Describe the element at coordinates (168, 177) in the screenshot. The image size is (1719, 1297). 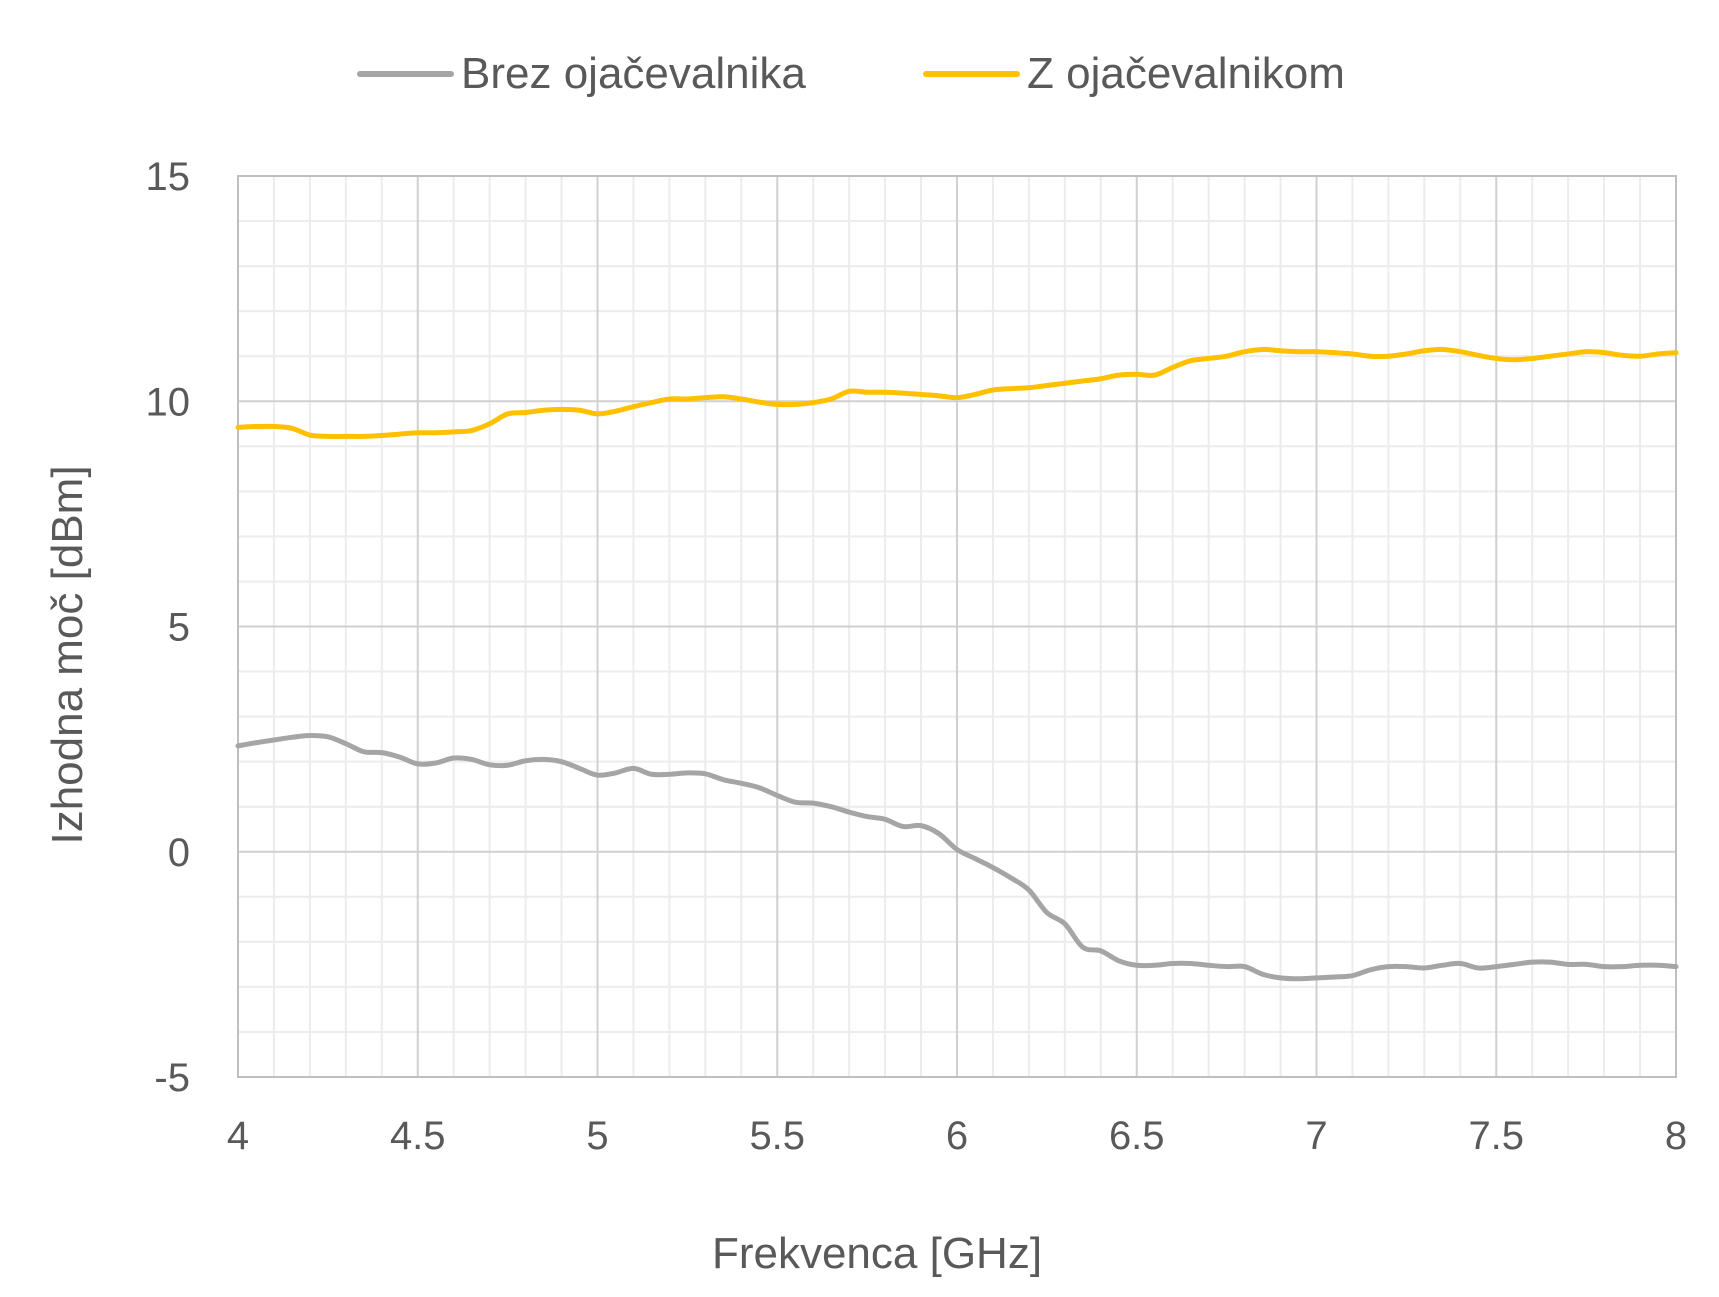
I see `y-tick-label: 15` at that location.